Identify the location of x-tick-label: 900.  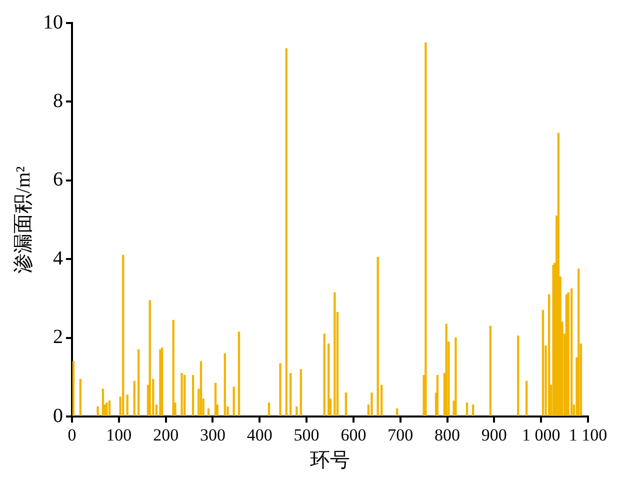
(494, 434).